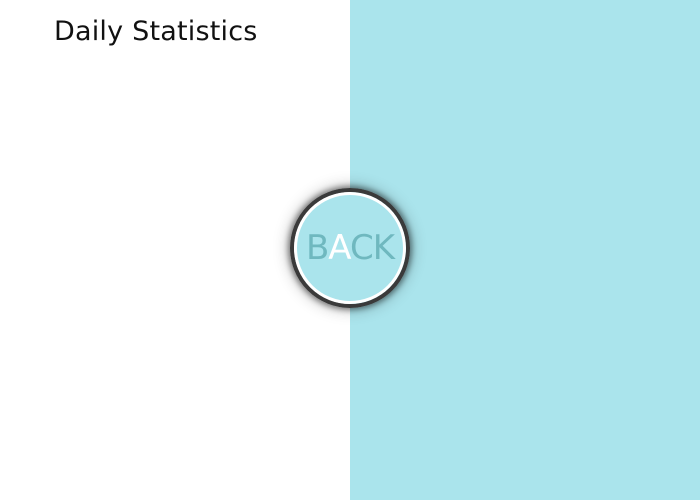 This screenshot has height=500, width=700. Describe the element at coordinates (339, 248) in the screenshot. I see `back-label-a: A` at that location.